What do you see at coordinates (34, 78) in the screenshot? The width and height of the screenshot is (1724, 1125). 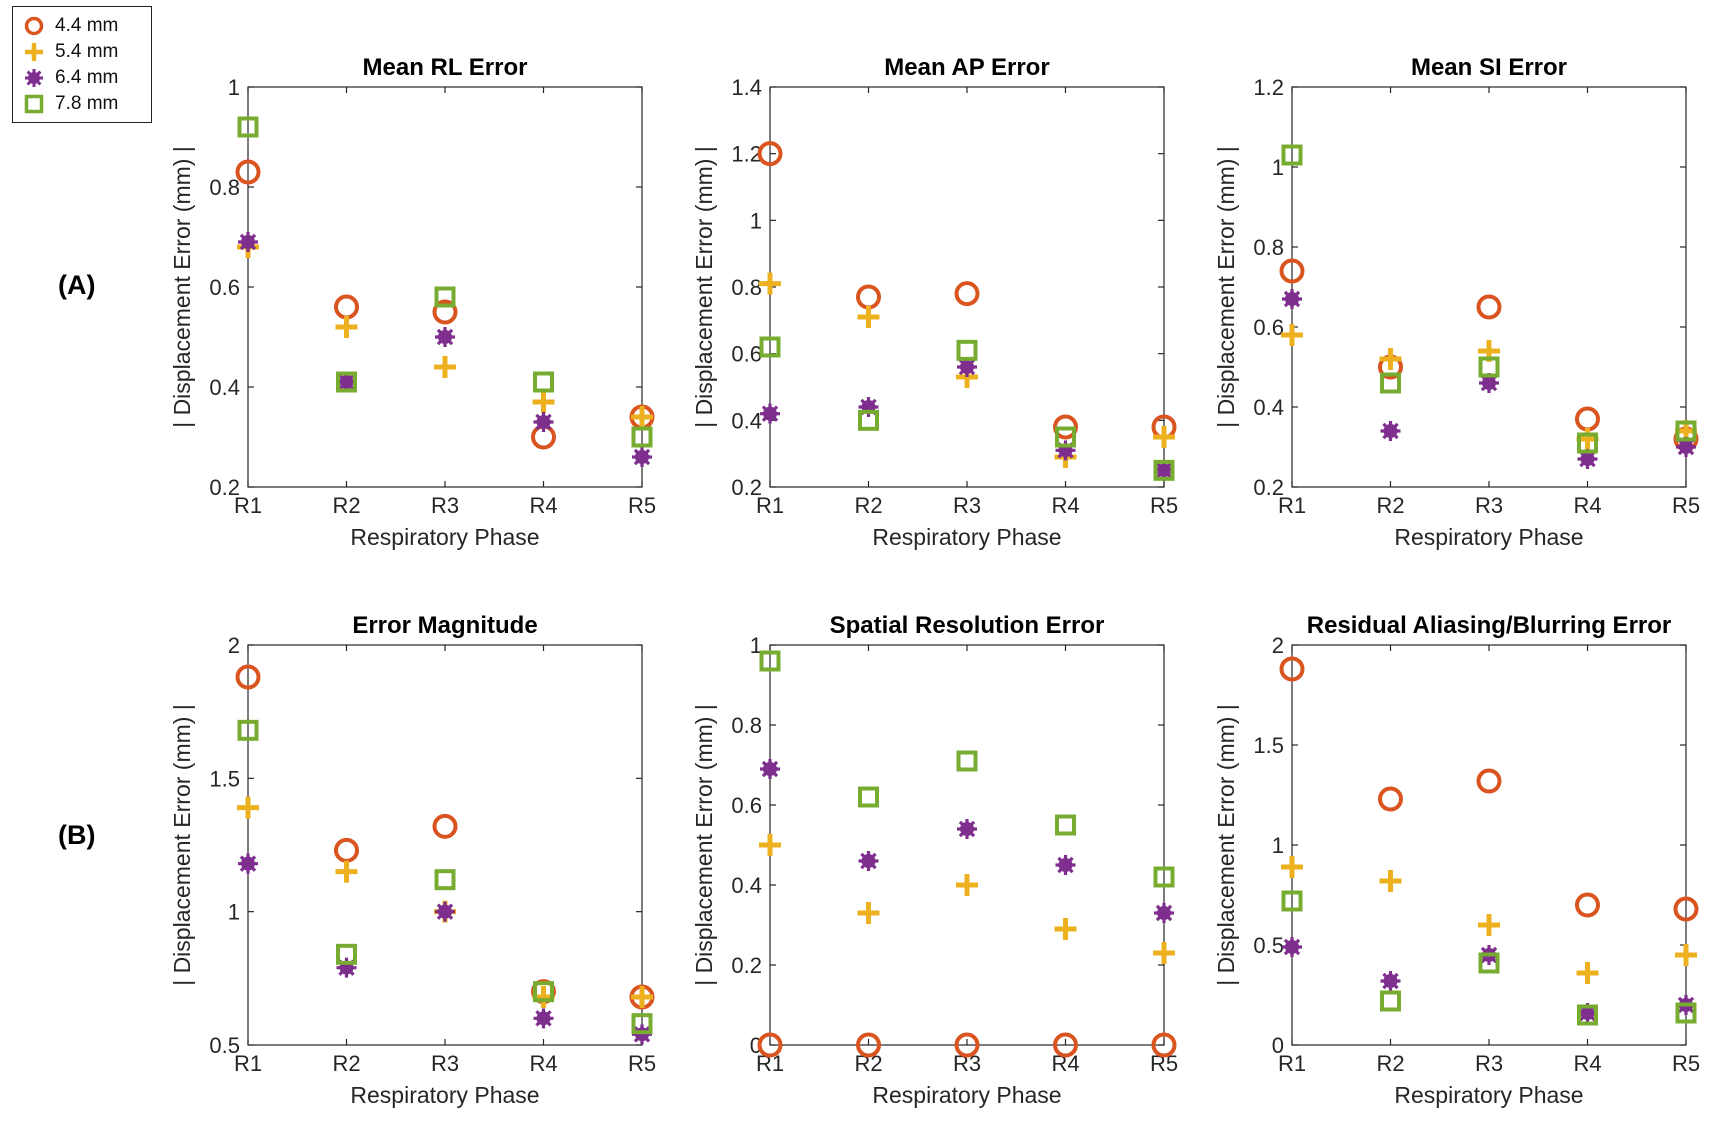 I see `star-marker-icon` at bounding box center [34, 78].